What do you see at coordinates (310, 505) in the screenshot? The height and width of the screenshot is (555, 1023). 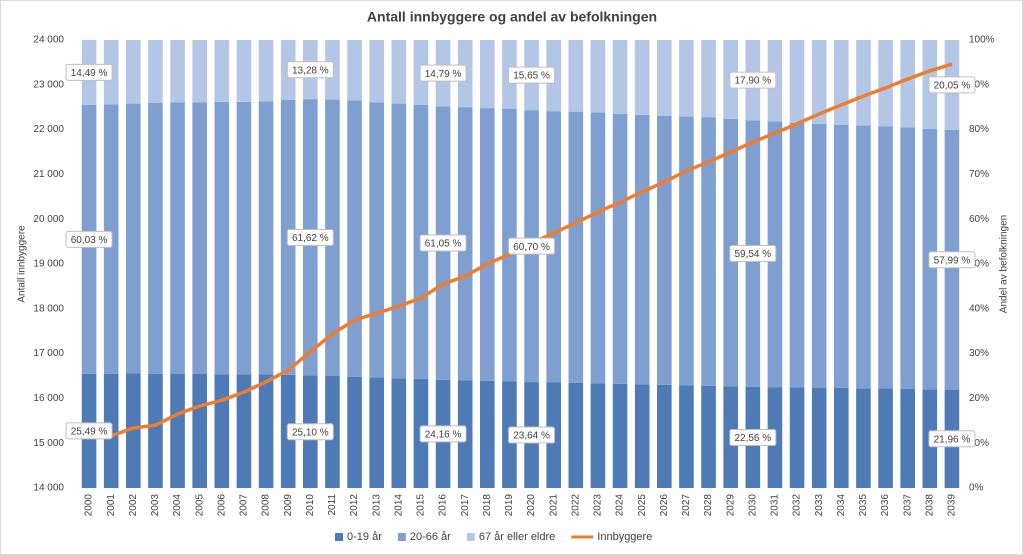 I see `x-tick-label: 2010` at bounding box center [310, 505].